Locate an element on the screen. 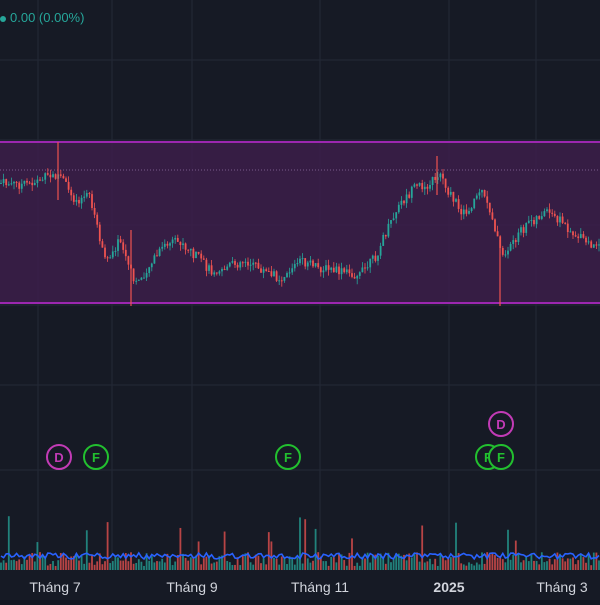 The height and width of the screenshot is (605, 600). price-change-text: 0.00 (0.00%) is located at coordinates (47, 17).